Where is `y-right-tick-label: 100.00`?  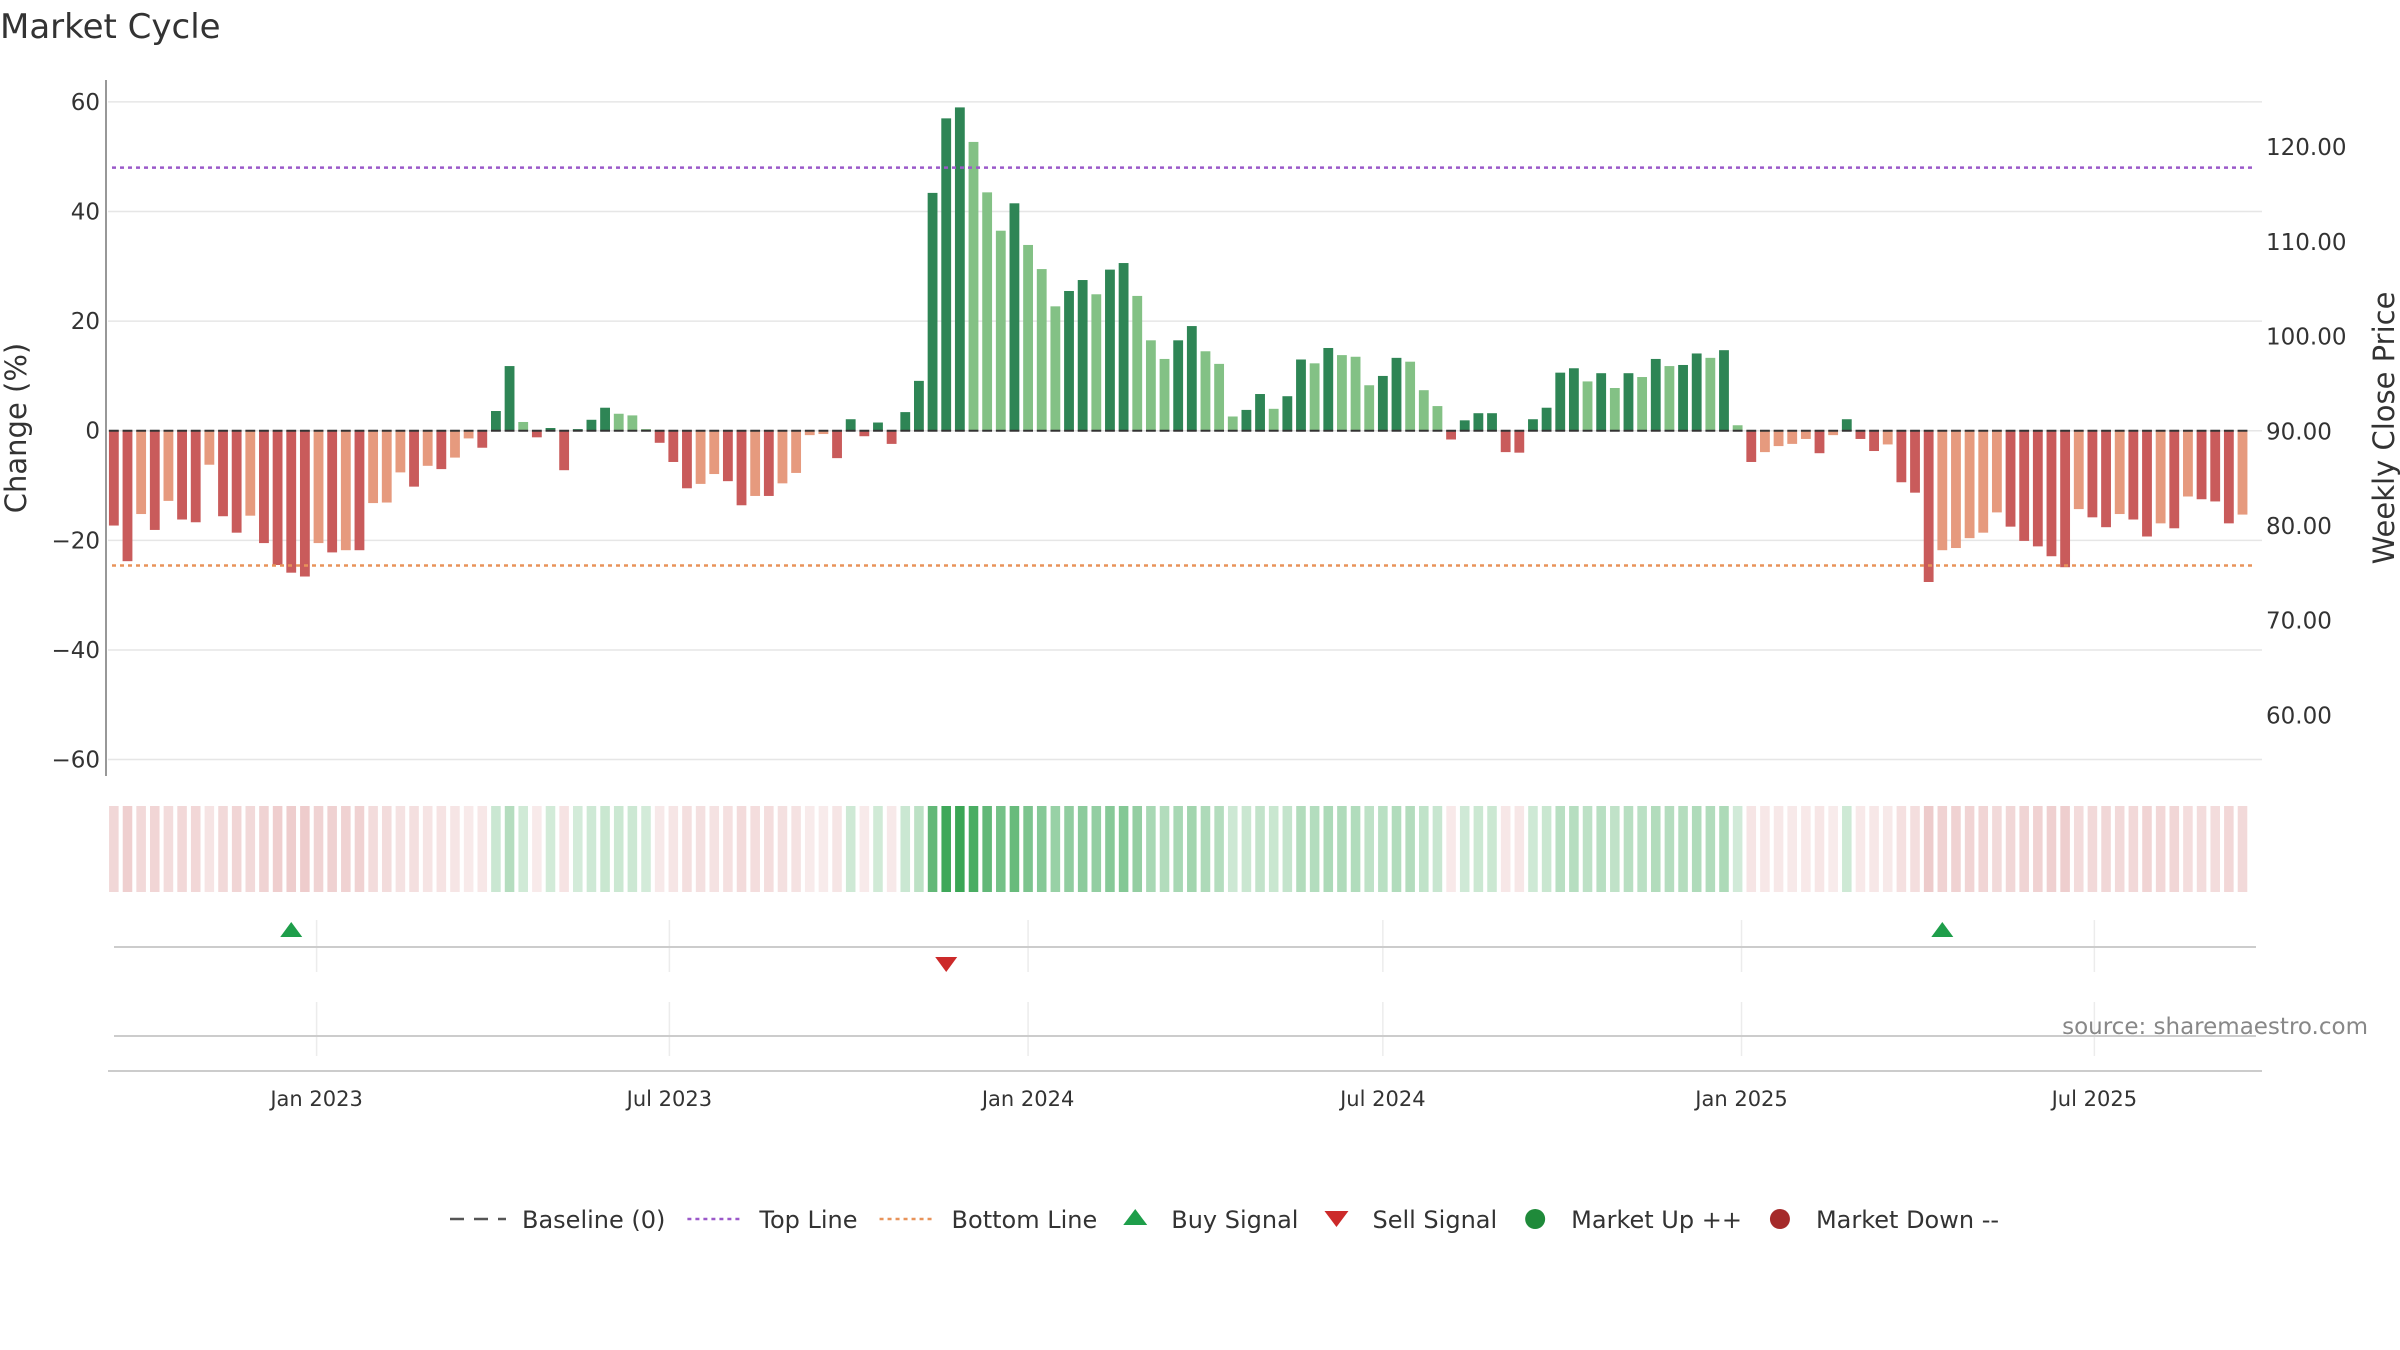
y-right-tick-label: 100.00 is located at coordinates (2306, 338).